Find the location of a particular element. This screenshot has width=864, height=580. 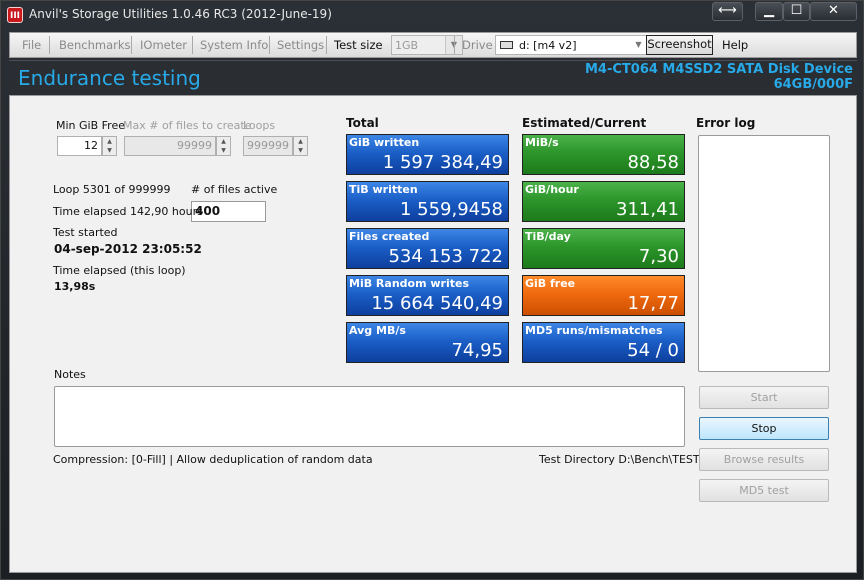

time-elapsed: Time elapsed 142,90 hours is located at coordinates (128, 211).